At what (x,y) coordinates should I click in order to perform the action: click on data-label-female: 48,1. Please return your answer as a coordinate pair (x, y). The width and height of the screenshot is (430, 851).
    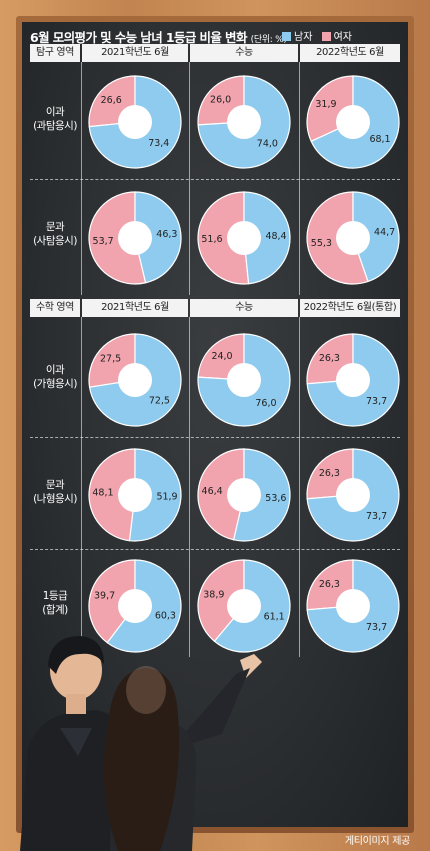
    Looking at the image, I should click on (102, 493).